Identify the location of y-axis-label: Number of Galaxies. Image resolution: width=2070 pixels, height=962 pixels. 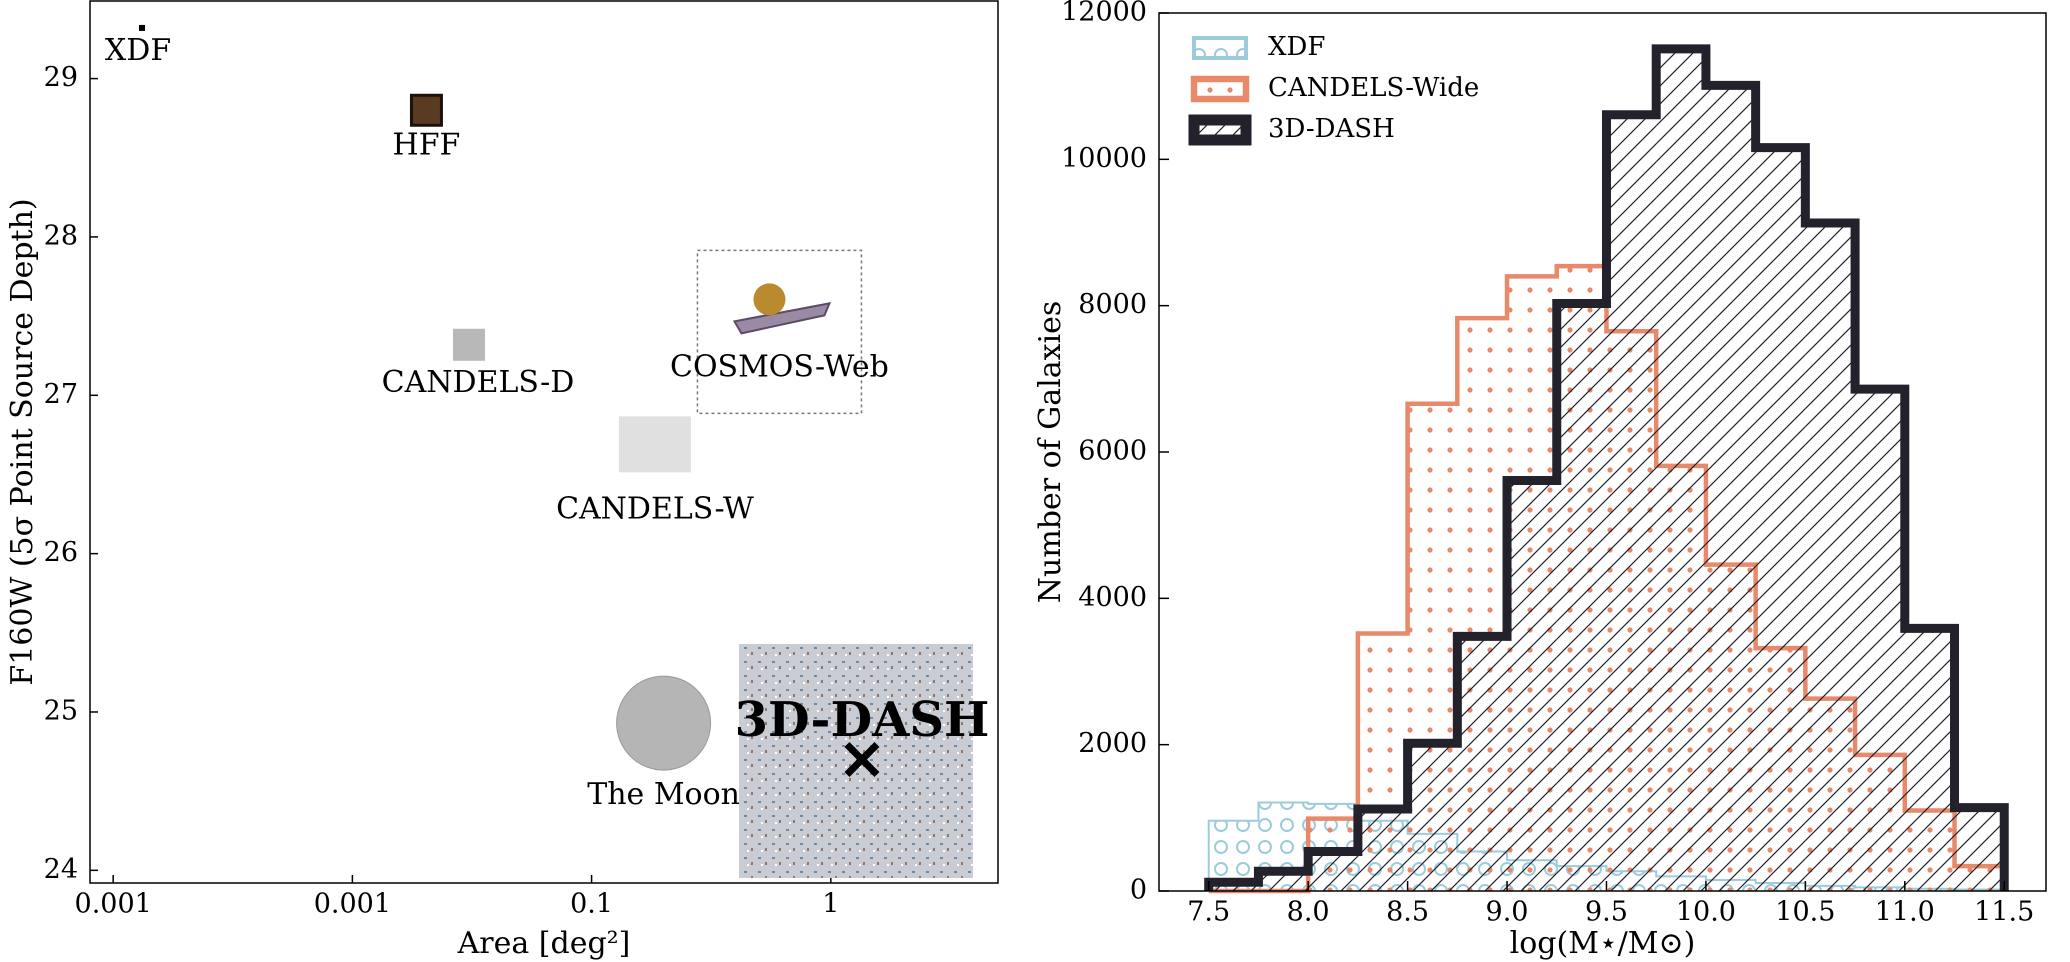
(1050, 452).